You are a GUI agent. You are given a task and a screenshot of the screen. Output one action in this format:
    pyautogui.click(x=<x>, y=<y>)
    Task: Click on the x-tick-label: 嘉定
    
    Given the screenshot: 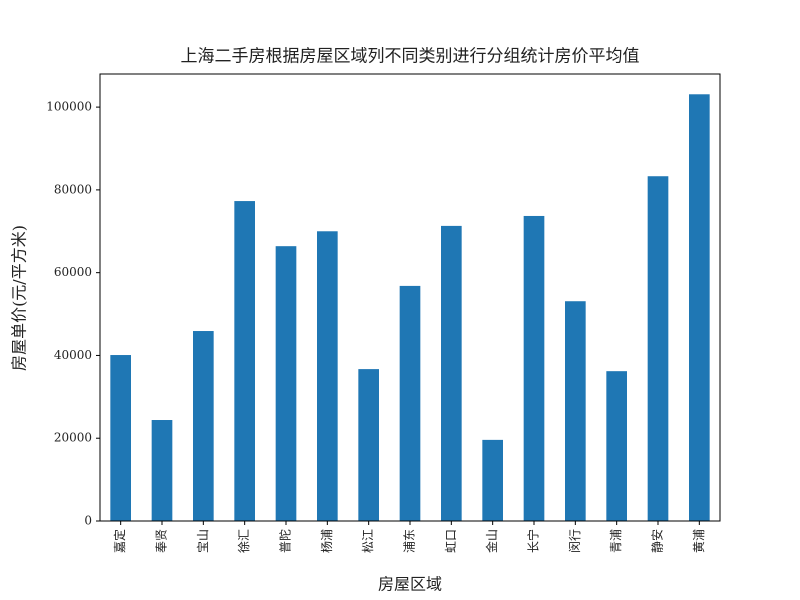 What is the action you would take?
    pyautogui.click(x=119, y=541)
    